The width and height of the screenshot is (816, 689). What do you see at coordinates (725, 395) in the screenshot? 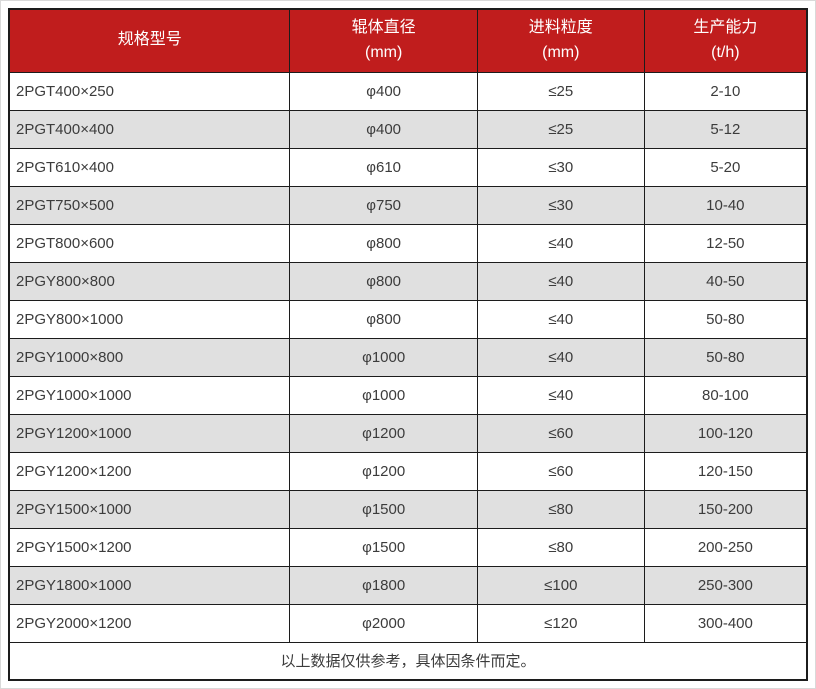
I see `cell-capacity: 80-100` at bounding box center [725, 395].